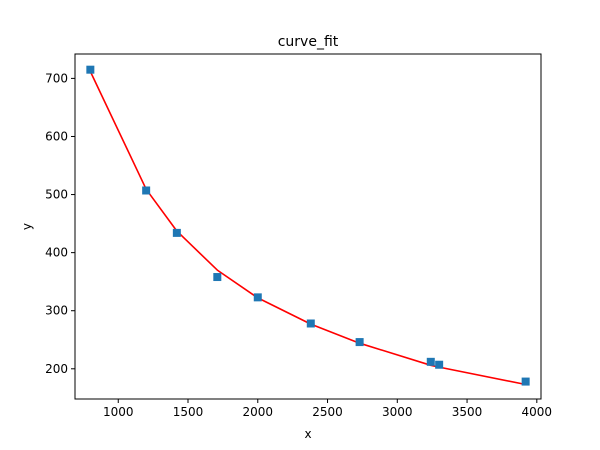 The height and width of the screenshot is (450, 600). I want to click on y-axis-label: y, so click(27, 226).